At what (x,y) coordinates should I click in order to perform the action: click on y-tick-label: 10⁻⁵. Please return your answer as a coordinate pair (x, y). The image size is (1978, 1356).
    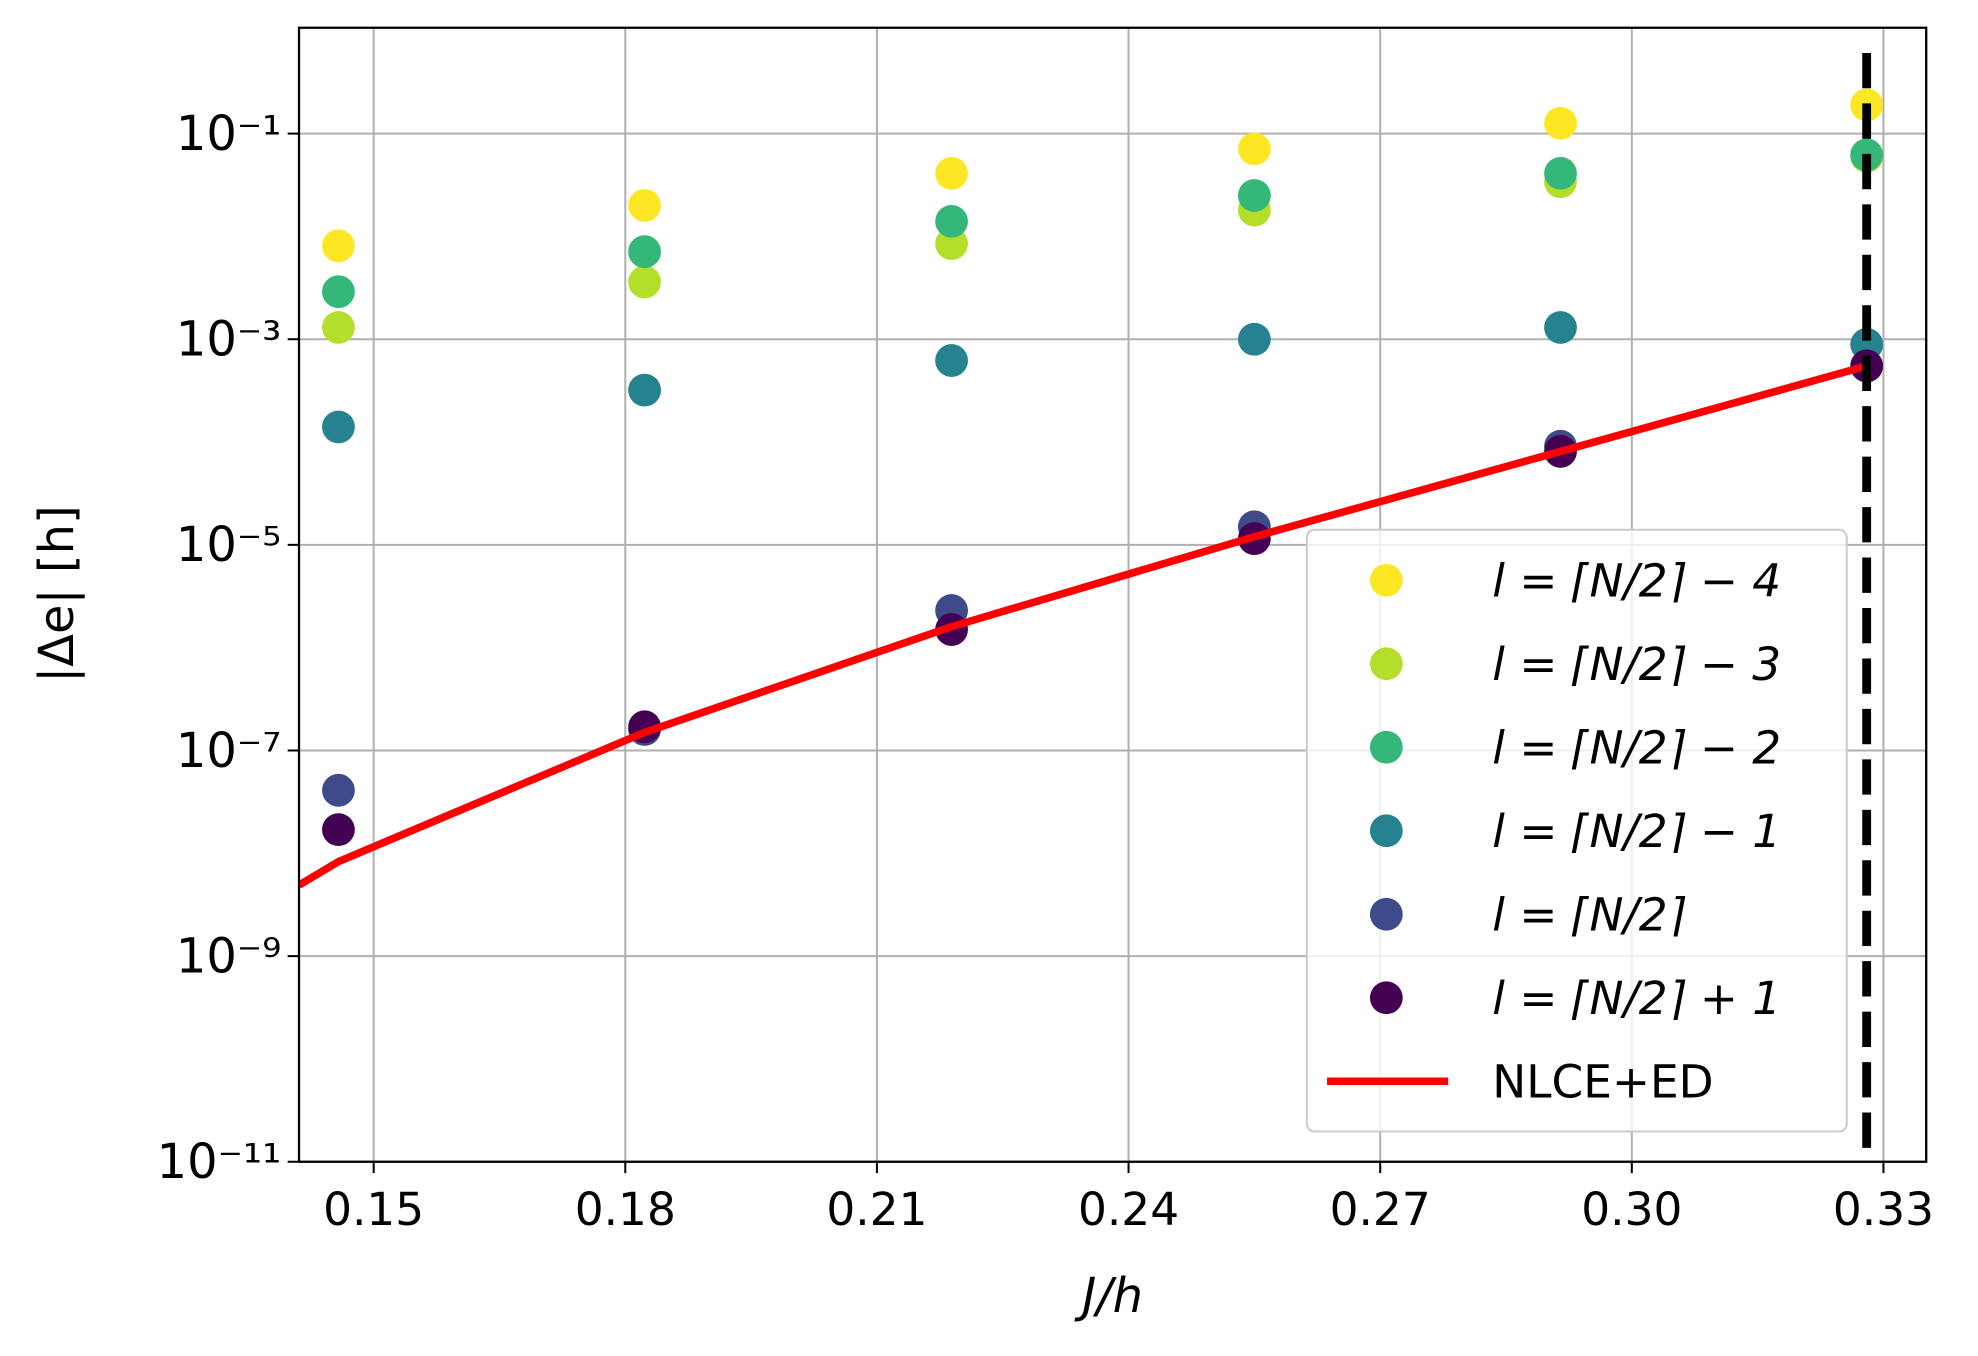
    Looking at the image, I should click on (228, 545).